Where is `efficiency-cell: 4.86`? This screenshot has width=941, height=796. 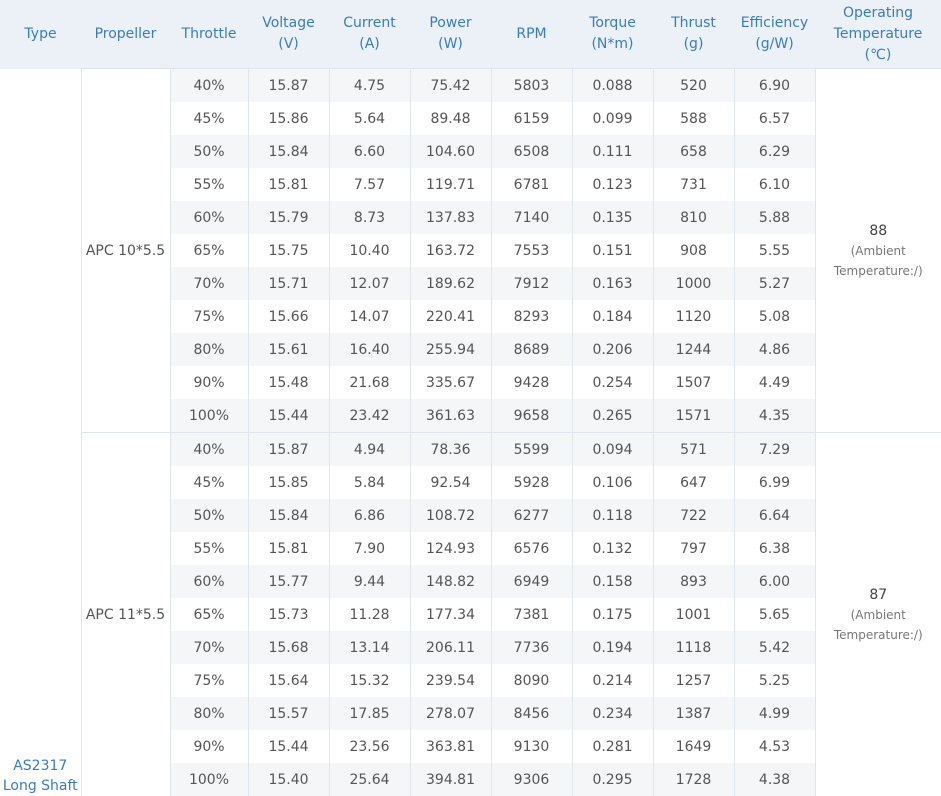
efficiency-cell: 4.86 is located at coordinates (774, 349).